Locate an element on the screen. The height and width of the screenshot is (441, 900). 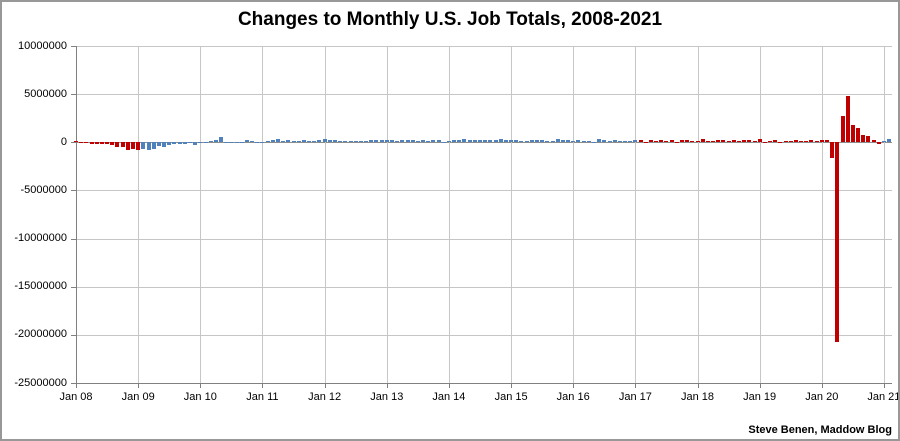
x-axis-tick-label: Jan 12 is located at coordinates (325, 397).